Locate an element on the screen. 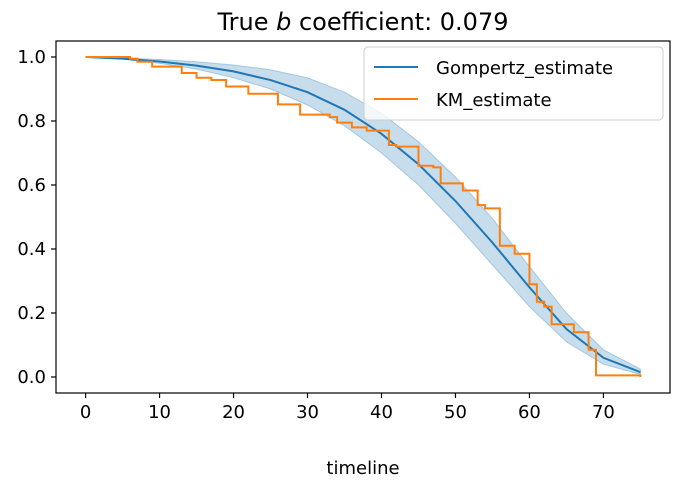 Image resolution: width=685 pixels, height=488 pixels. y-axis-ticks: 0.0 0.2 0.4 0.6 0.8 1.0 is located at coordinates (36, 217).